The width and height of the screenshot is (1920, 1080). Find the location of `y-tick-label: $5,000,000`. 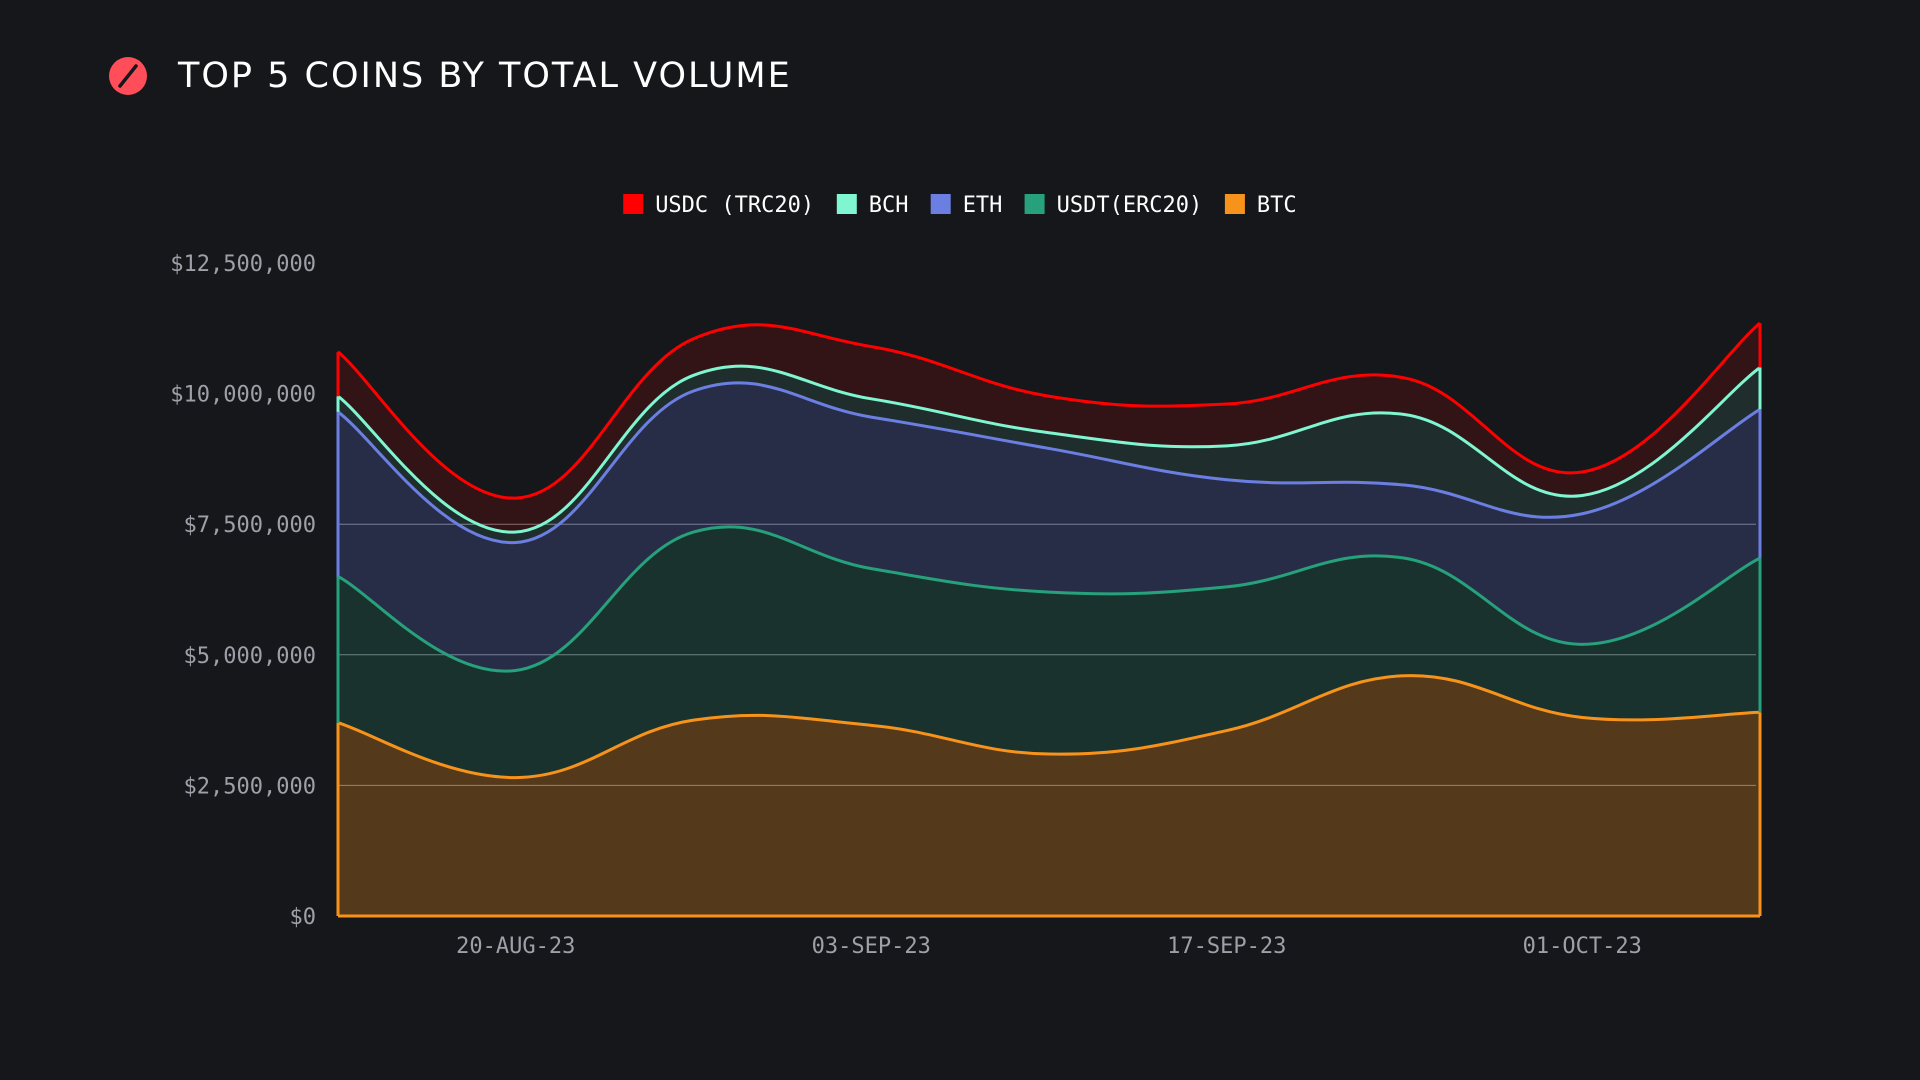

y-tick-label: $5,000,000 is located at coordinates (250, 656).